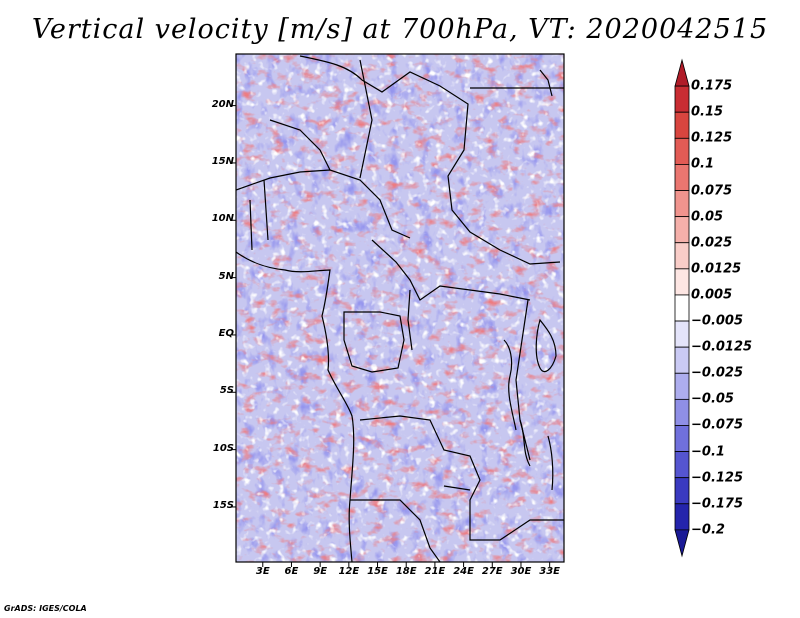  What do you see at coordinates (717, 425) in the screenshot?
I see `colorbar-label: −0.075` at bounding box center [717, 425].